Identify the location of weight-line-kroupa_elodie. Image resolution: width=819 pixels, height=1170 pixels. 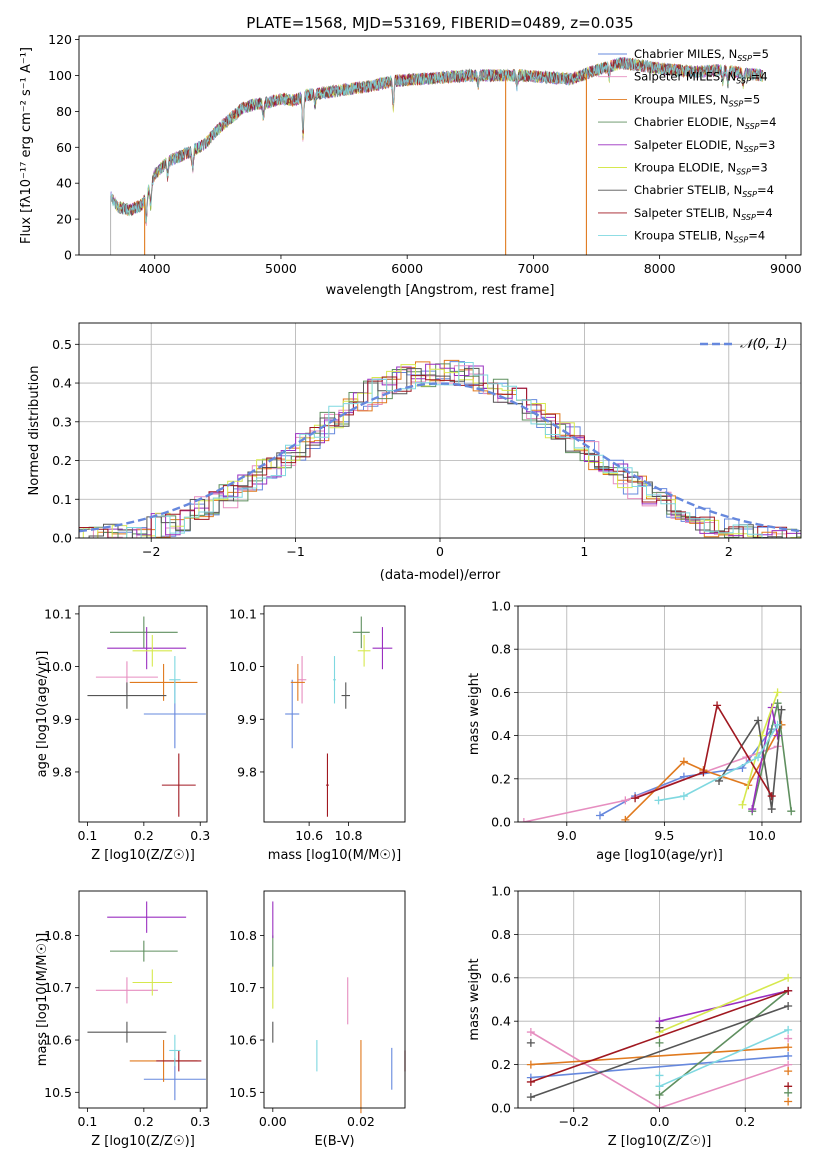
(724, 1005).